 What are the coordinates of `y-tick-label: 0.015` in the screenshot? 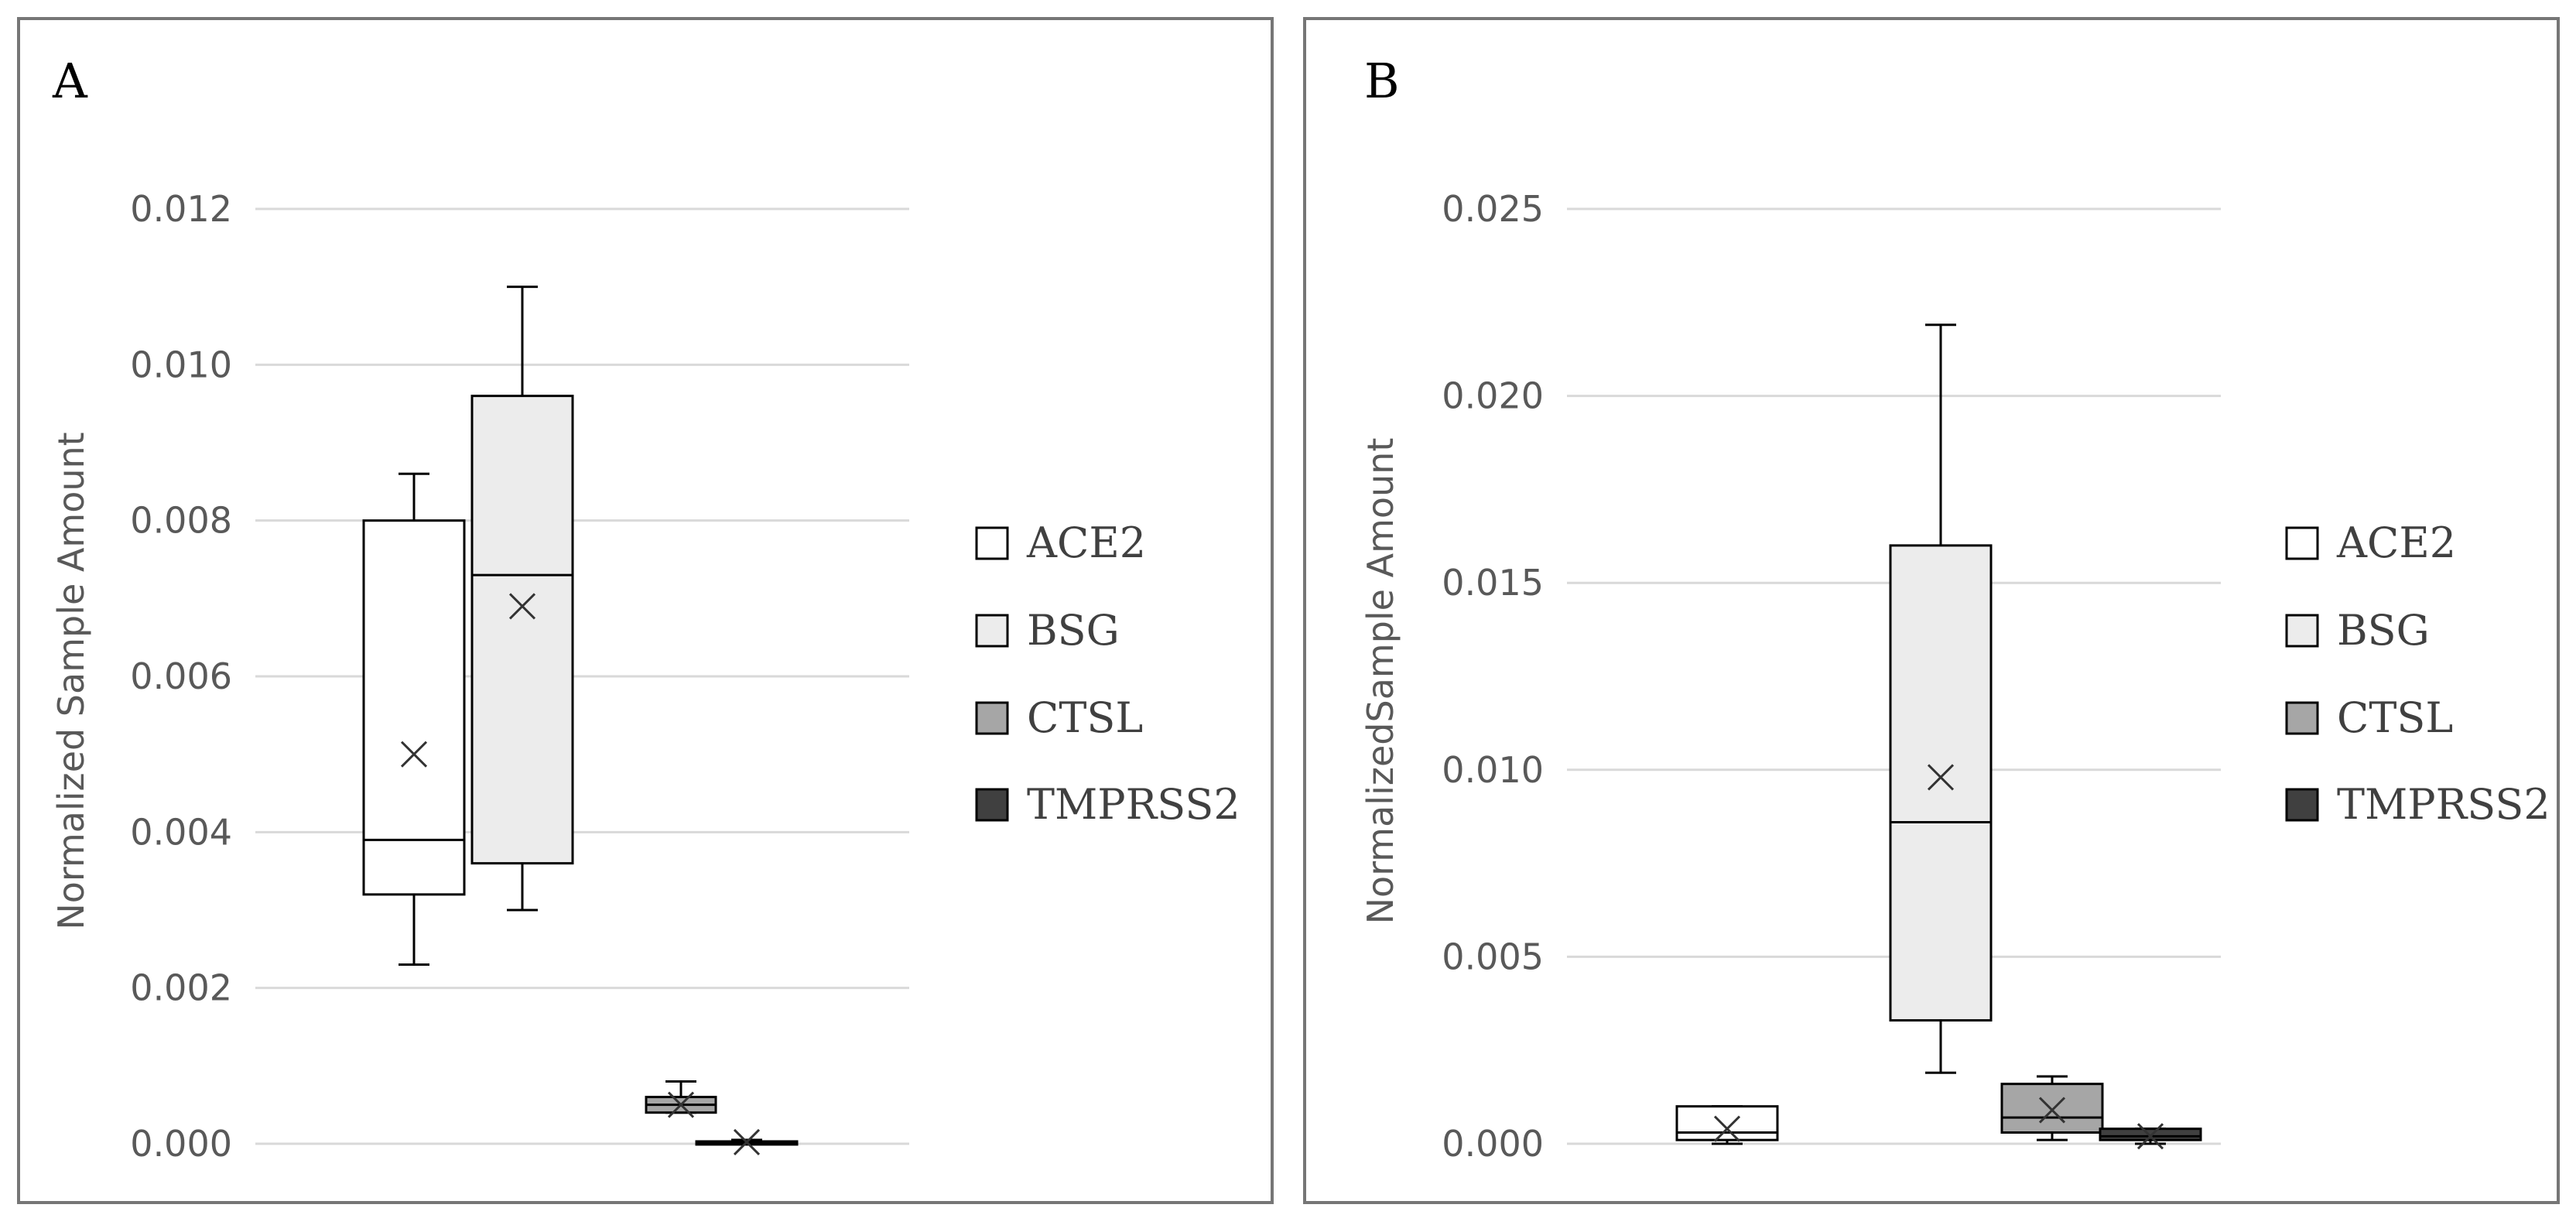 It's located at (1493, 583).